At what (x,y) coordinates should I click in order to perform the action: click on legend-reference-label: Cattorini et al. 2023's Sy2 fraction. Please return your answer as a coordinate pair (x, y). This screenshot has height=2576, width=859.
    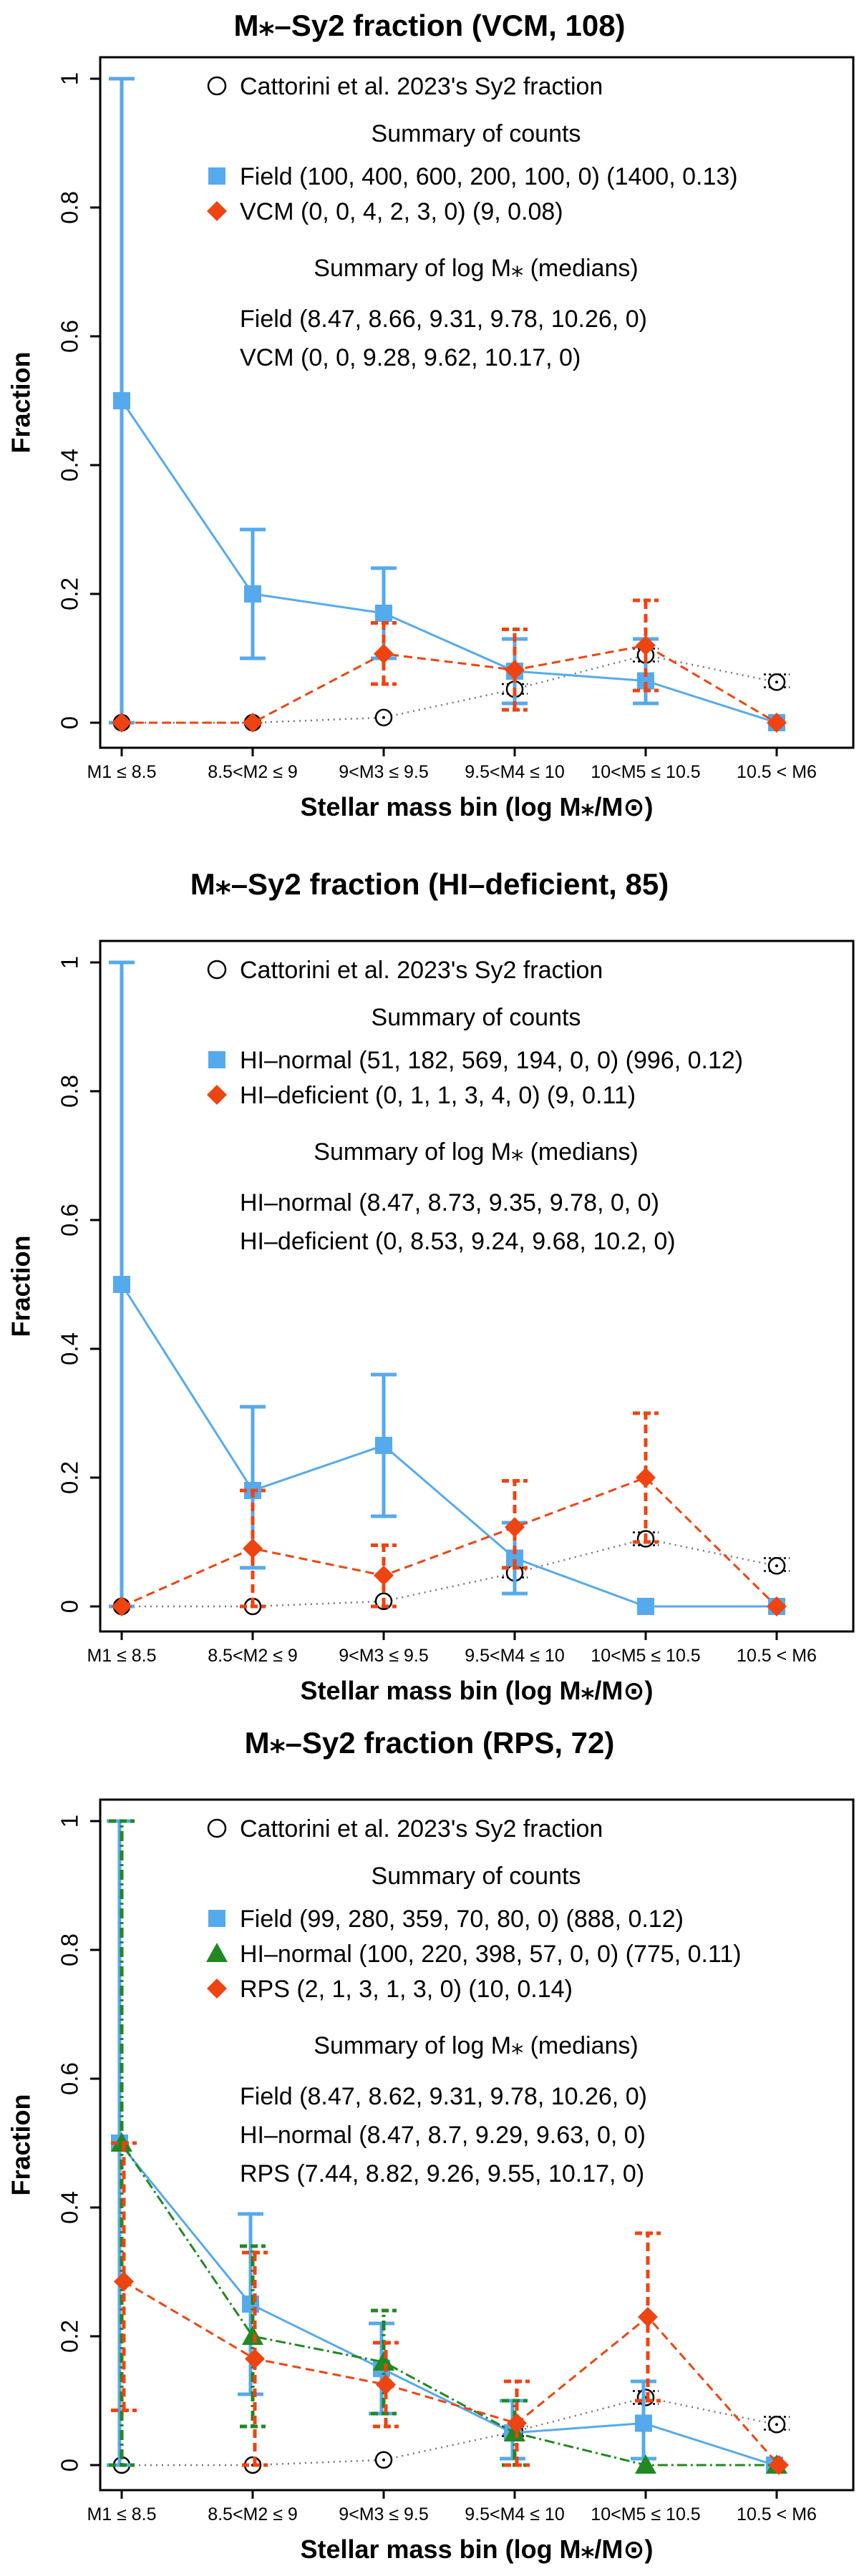
    Looking at the image, I should click on (421, 970).